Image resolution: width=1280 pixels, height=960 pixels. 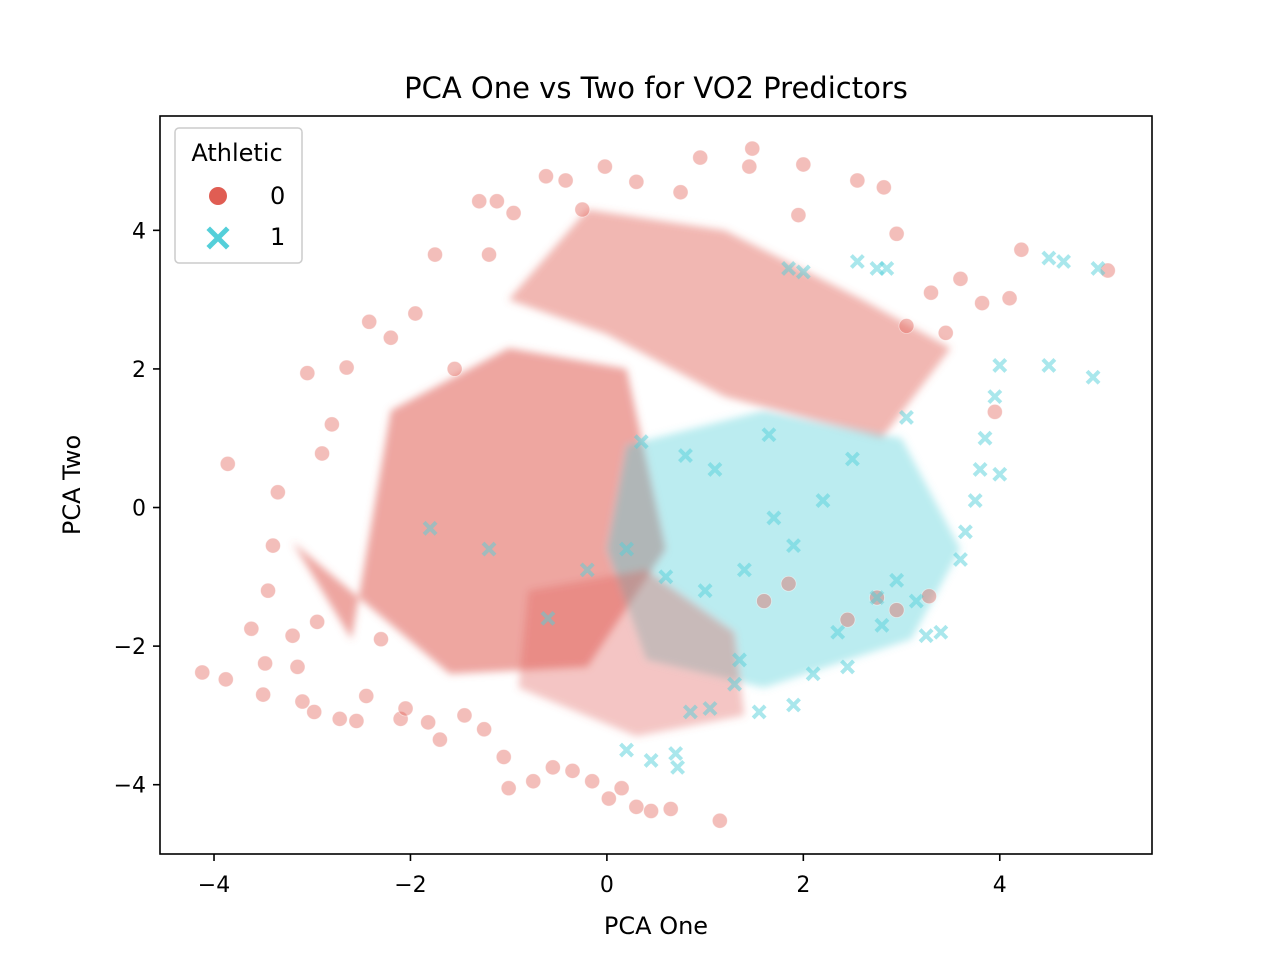 What do you see at coordinates (277, 196) in the screenshot?
I see `legend-label-0: 0` at bounding box center [277, 196].